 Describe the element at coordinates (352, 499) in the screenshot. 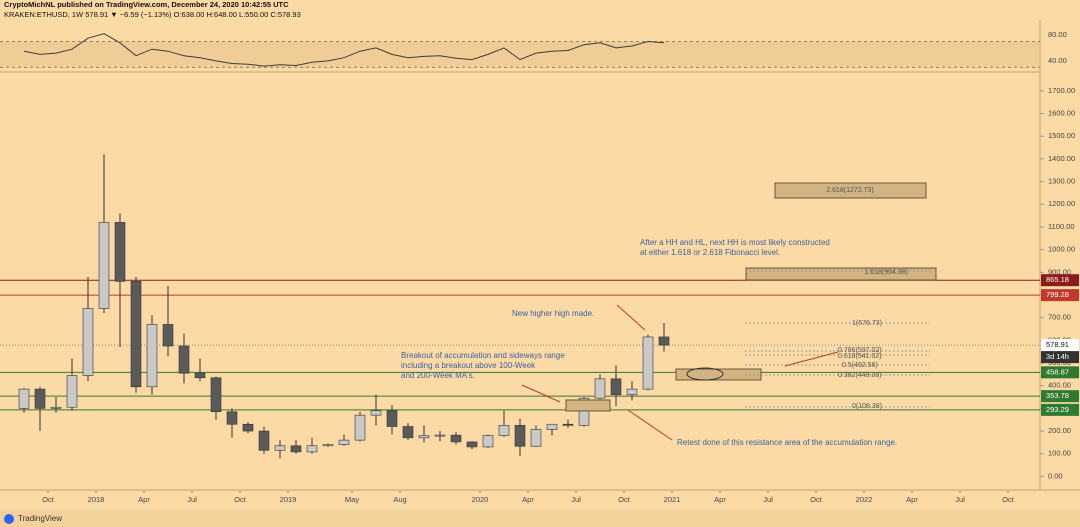

I see `x-tick-label: May` at that location.